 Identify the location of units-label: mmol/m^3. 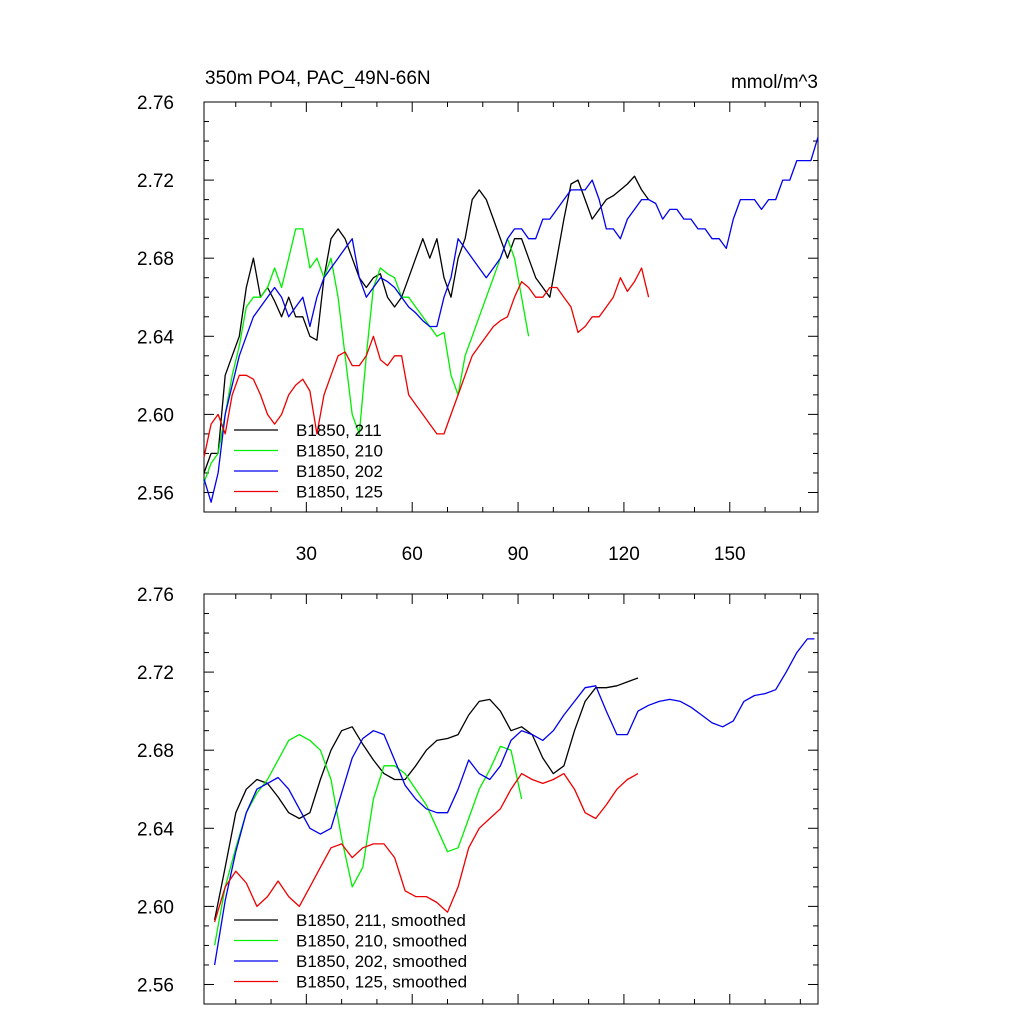
(774, 82).